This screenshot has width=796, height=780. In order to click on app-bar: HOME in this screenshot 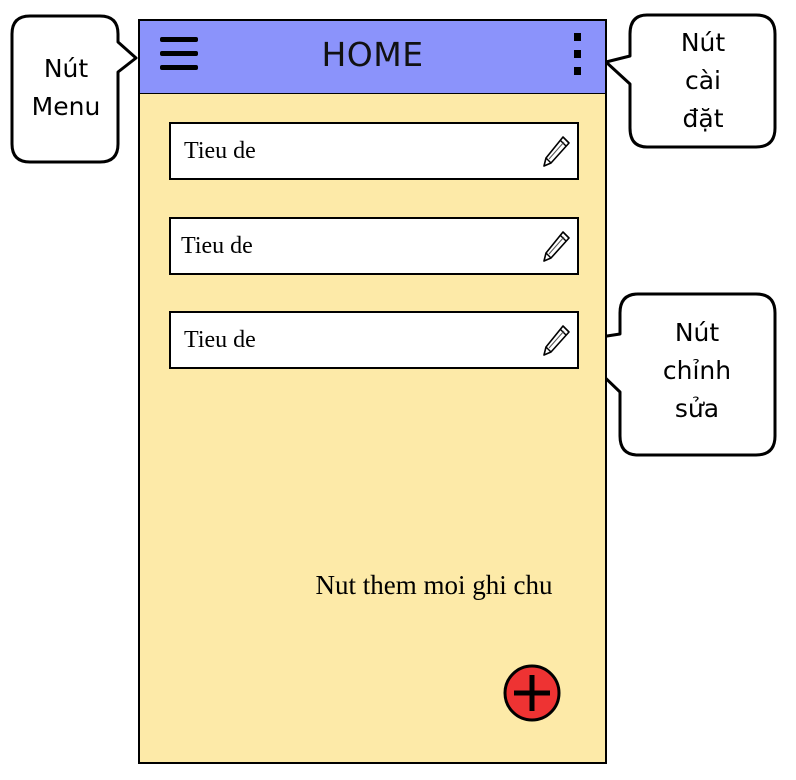, I will do `click(372, 57)`.